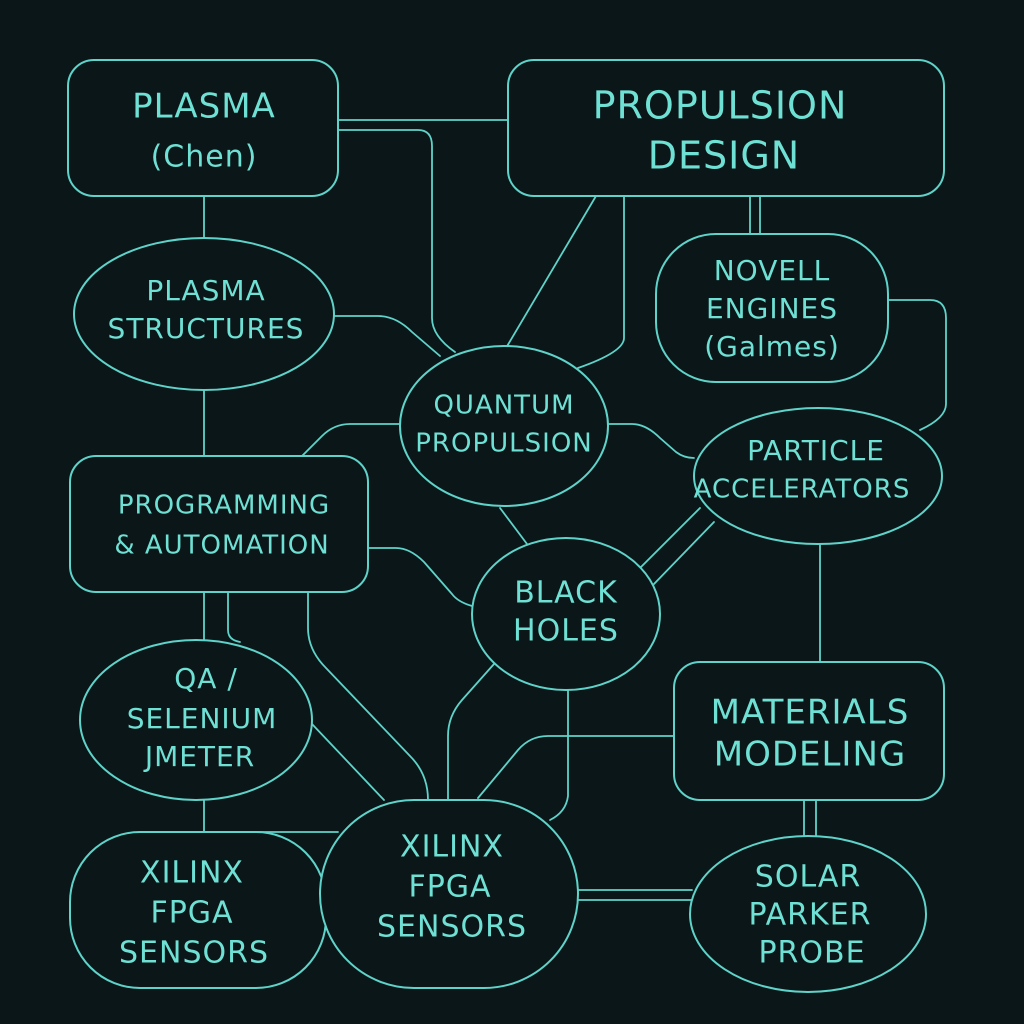  Describe the element at coordinates (191, 913) in the screenshot. I see `node-xilinx-left-line2: FPGA` at that location.